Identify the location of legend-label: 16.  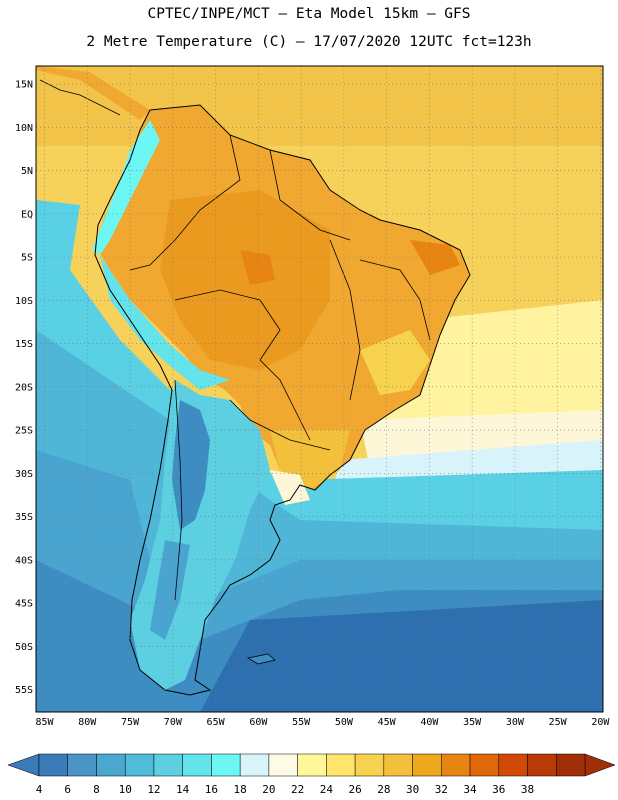
(211, 789).